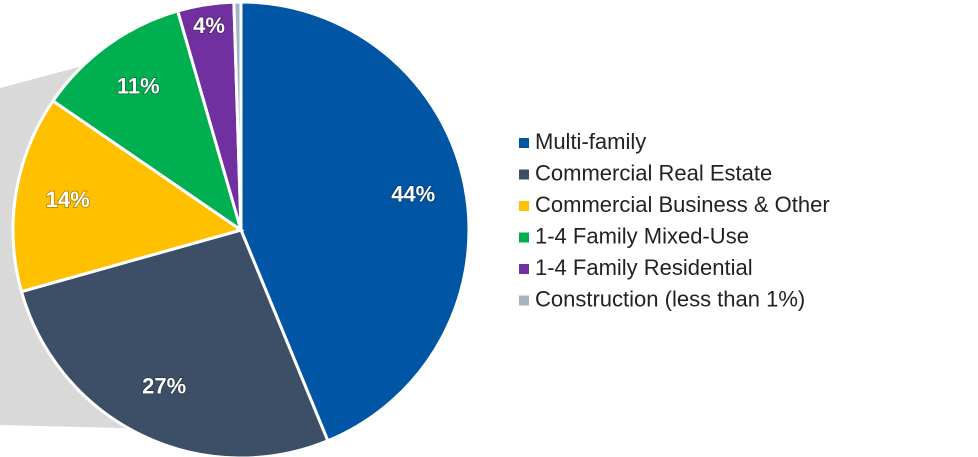 The image size is (978, 457). Describe the element at coordinates (209, 25) in the screenshot. I see `data-label: 4%` at that location.